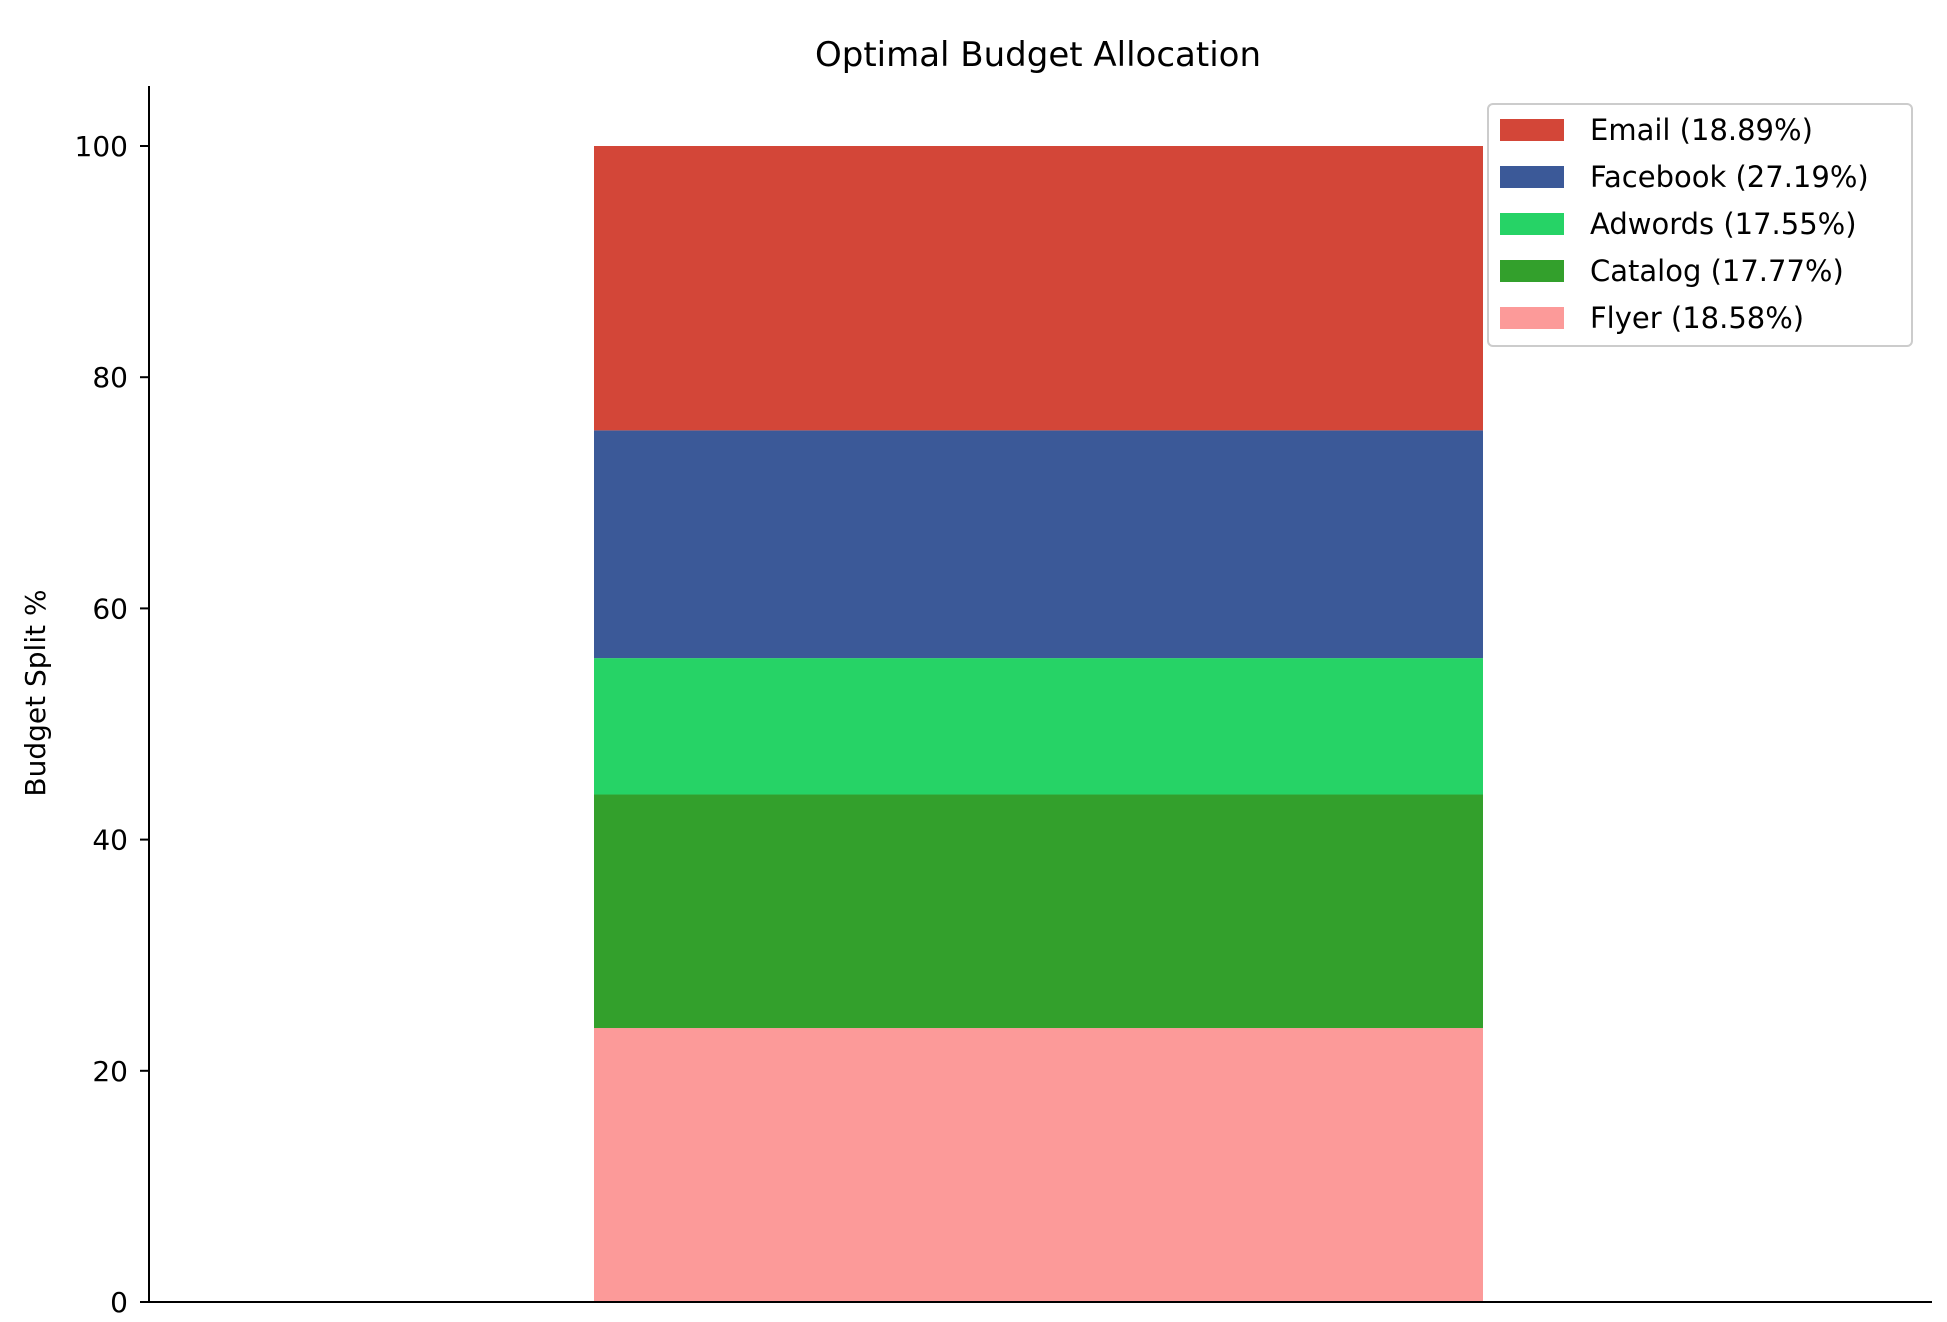 The width and height of the screenshot is (1947, 1322). What do you see at coordinates (1697, 318) in the screenshot?
I see `legend-label-flyer: Flyer (18.58%)` at bounding box center [1697, 318].